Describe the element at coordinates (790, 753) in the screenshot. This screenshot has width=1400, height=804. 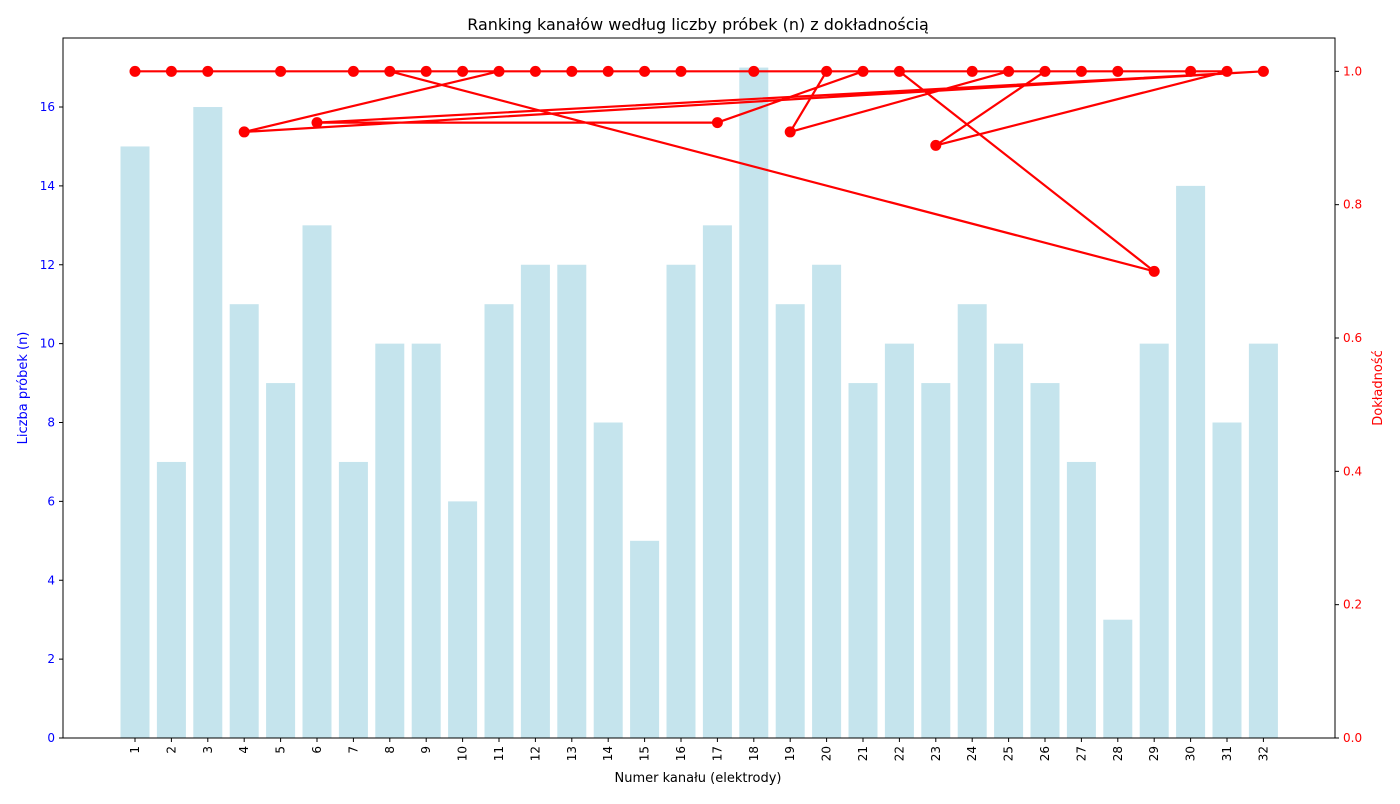
I see `x-tick-label: 19` at that location.